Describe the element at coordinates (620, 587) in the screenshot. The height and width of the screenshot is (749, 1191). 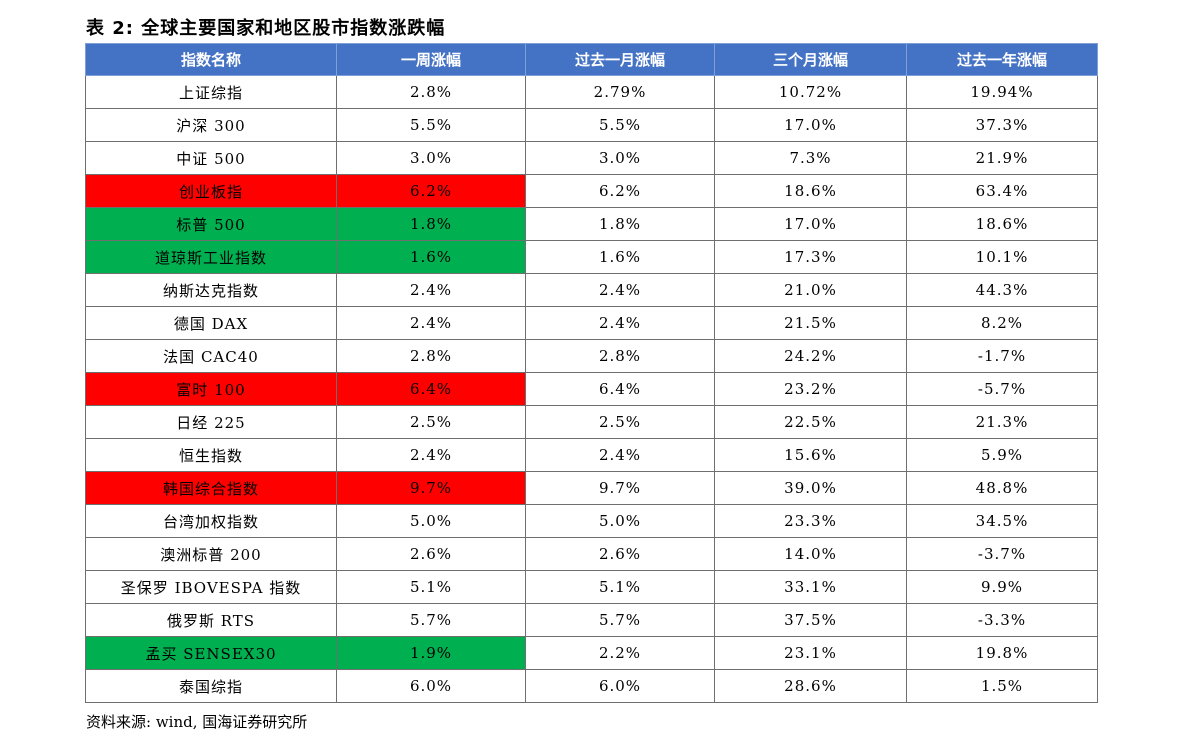
I see `month-change-cell: 5.1%` at that location.